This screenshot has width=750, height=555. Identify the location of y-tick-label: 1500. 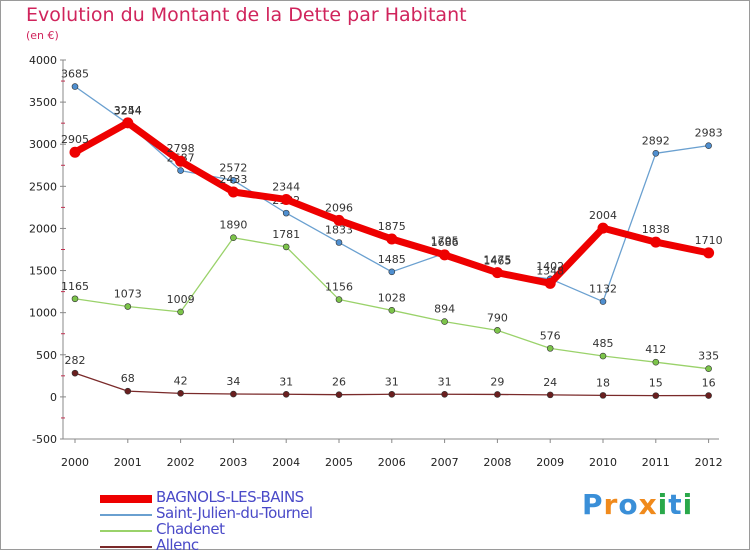
(43, 271).